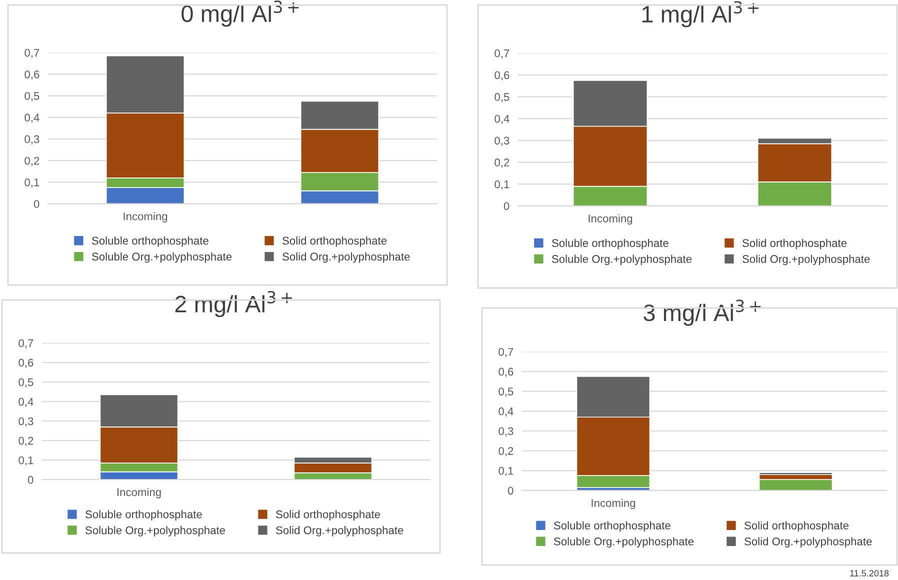 The height and width of the screenshot is (580, 898). What do you see at coordinates (795, 484) in the screenshot?
I see `bar` at bounding box center [795, 484].